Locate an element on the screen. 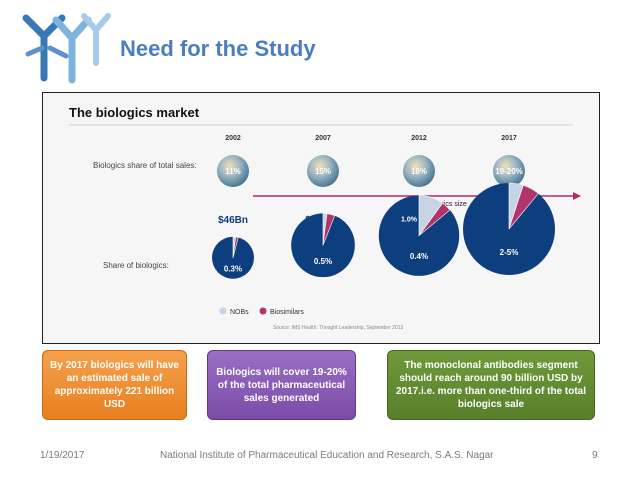 Image resolution: width=638 pixels, height=479 pixels. antibody-logo is located at coordinates (66, 48).